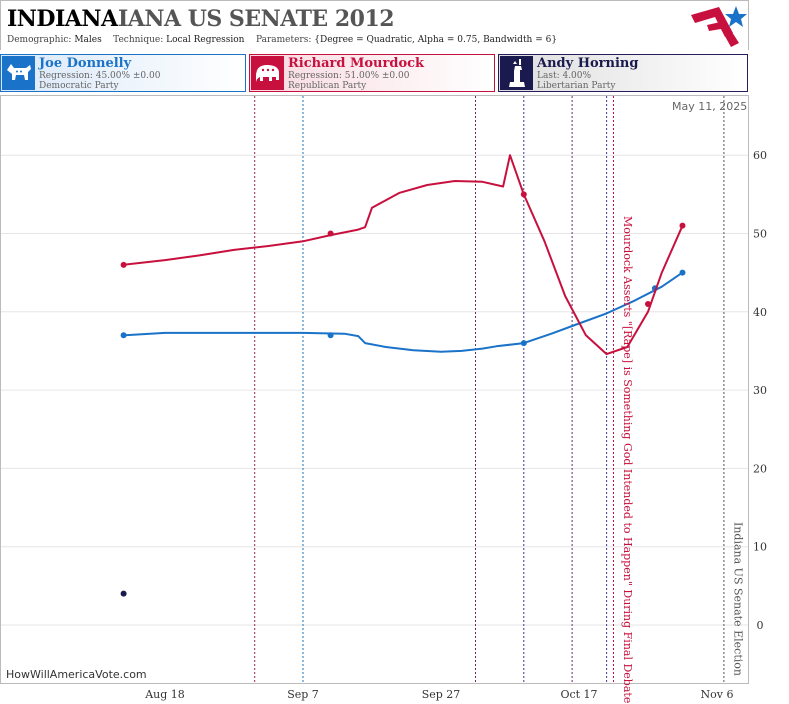 The width and height of the screenshot is (789, 704). Describe the element at coordinates (18, 73) in the screenshot. I see `donkey-icon` at that location.